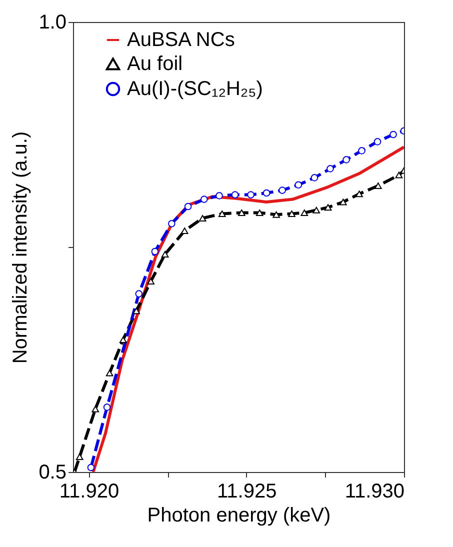 This screenshot has width=453, height=547. What do you see at coordinates (89, 491) in the screenshot?
I see `x-tick-label: 11.920` at bounding box center [89, 491].